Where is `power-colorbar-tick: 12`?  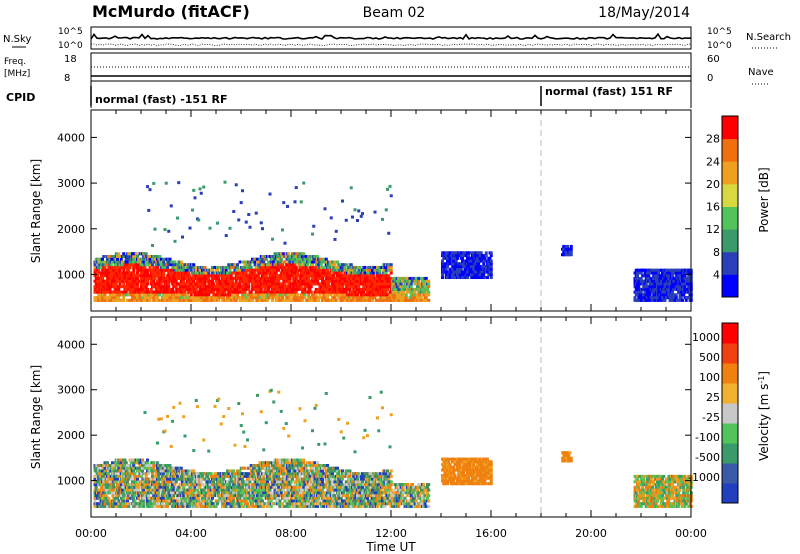
power-colorbar-tick: 12 is located at coordinates (713, 229).